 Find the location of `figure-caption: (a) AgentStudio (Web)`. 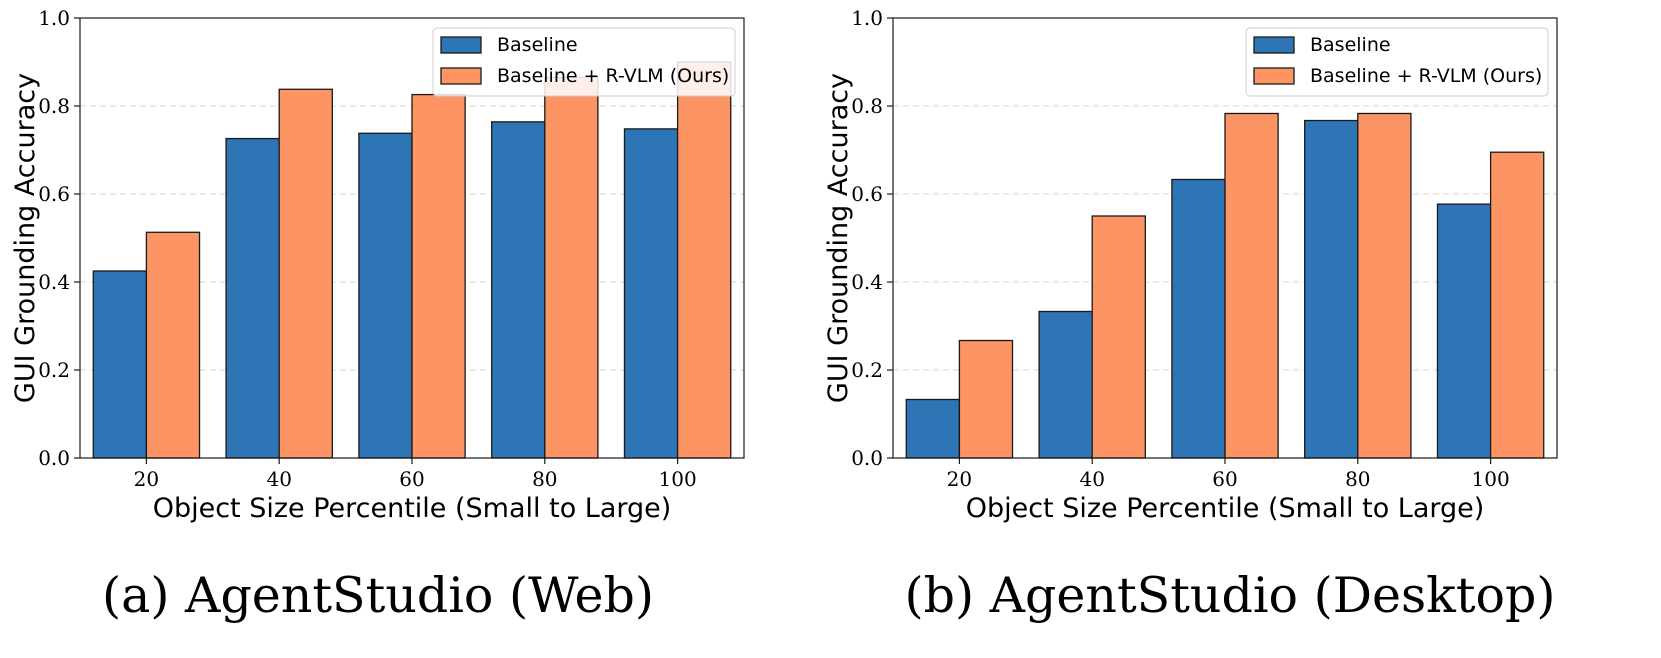

figure-caption: (a) AgentStudio (Web) is located at coordinates (378, 595).